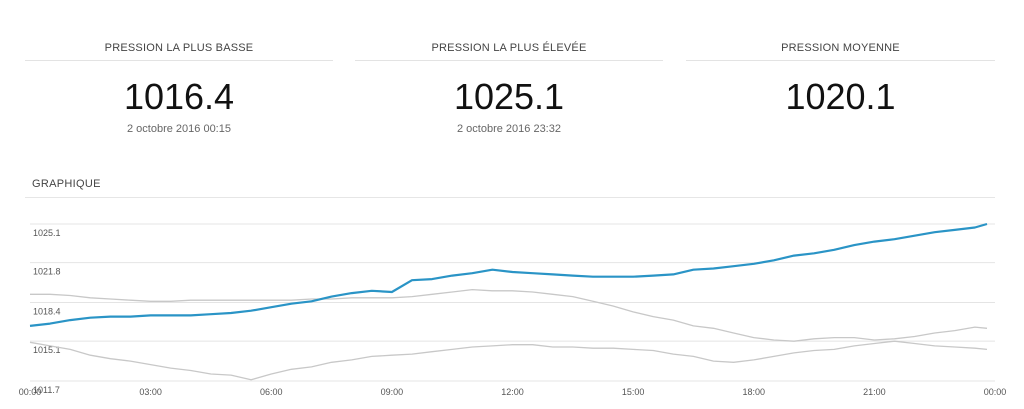 This screenshot has height=409, width=1024. I want to click on x-tick-label: 12:00, so click(512, 392).